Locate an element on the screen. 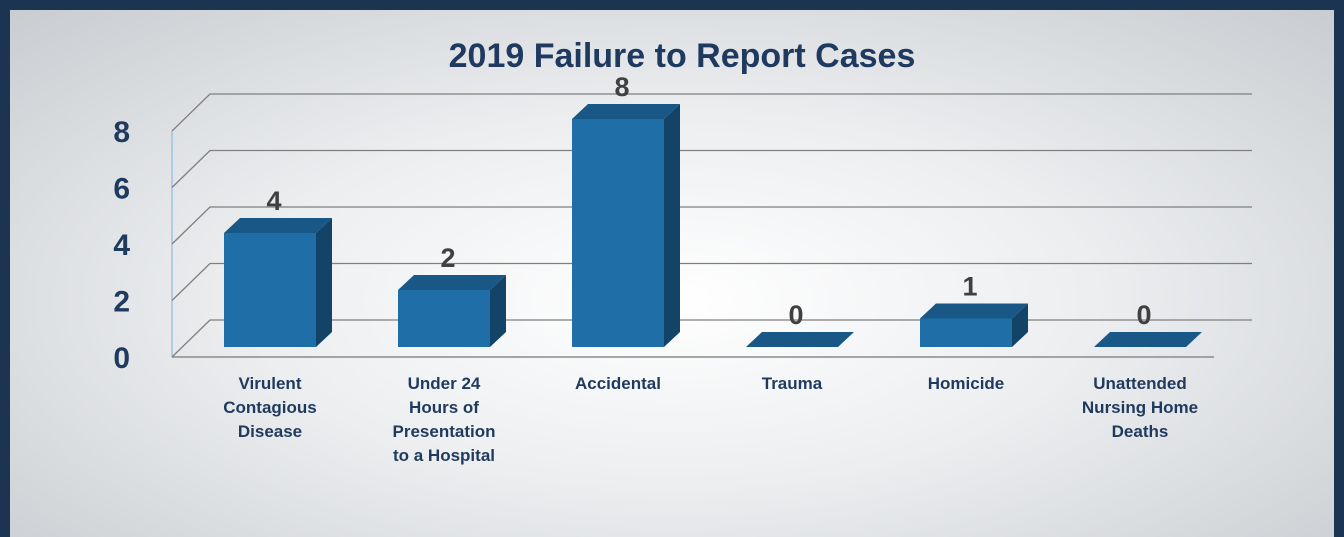 The image size is (1344, 537). x-tick-label: Homicide is located at coordinates (966, 383).